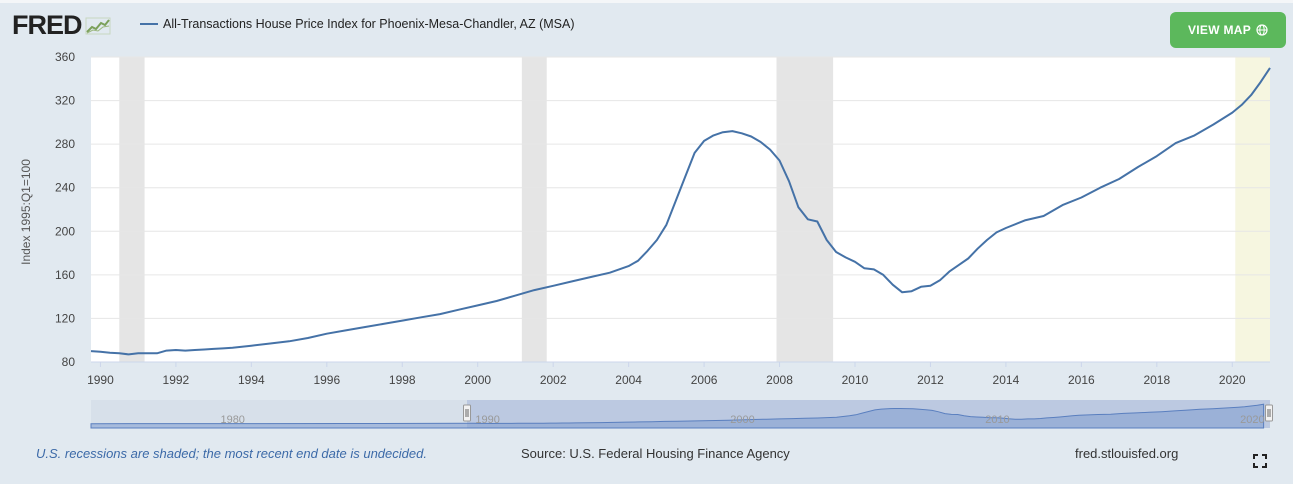  I want to click on x-tick-label: 2014, so click(1006, 380).